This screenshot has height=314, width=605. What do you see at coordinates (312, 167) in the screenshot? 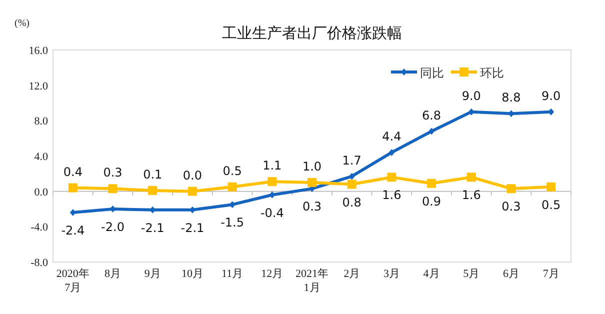
I see `data-label: 1.0` at bounding box center [312, 167].